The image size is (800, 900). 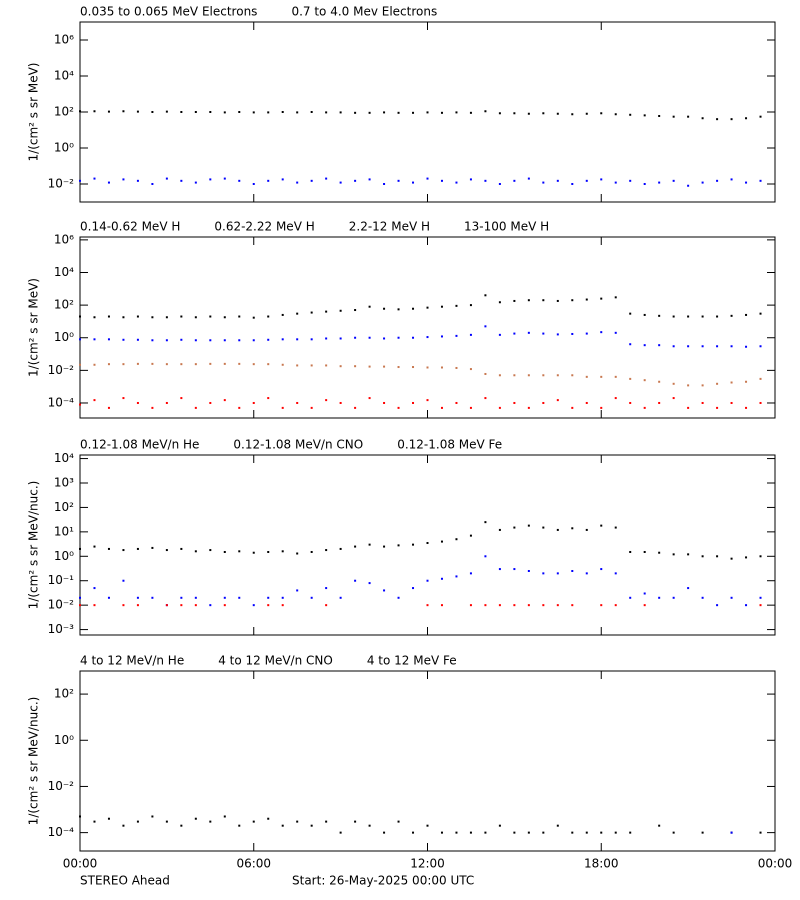 What do you see at coordinates (64, 112) in the screenshot?
I see `y-tick-label: 10²` at bounding box center [64, 112].